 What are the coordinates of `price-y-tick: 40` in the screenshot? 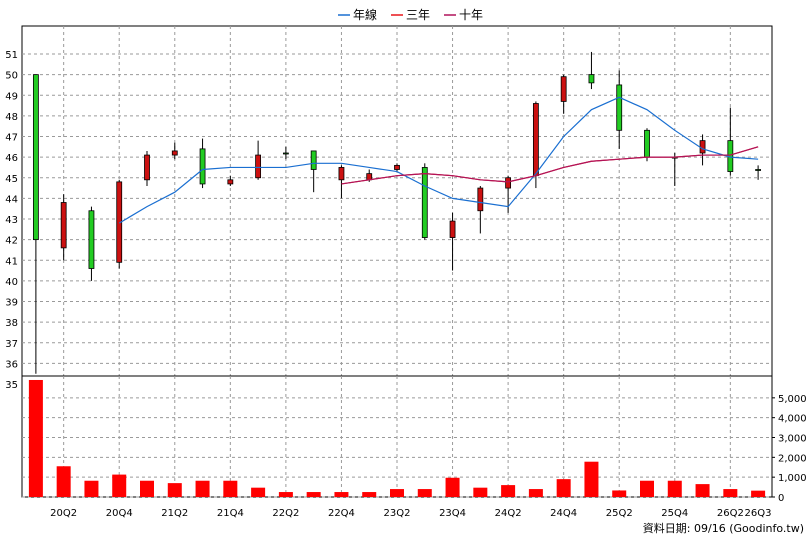 It's located at (11, 282).